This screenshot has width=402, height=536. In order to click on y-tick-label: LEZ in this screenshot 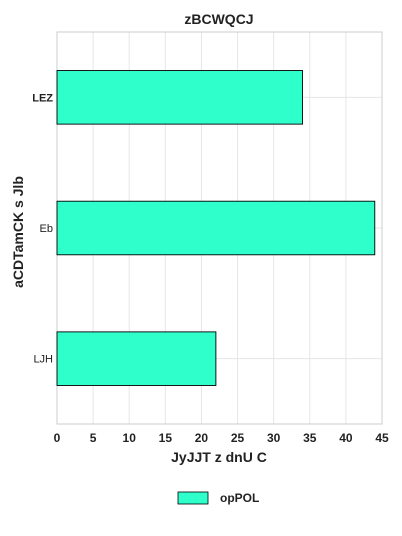, I will do `click(42, 98)`.